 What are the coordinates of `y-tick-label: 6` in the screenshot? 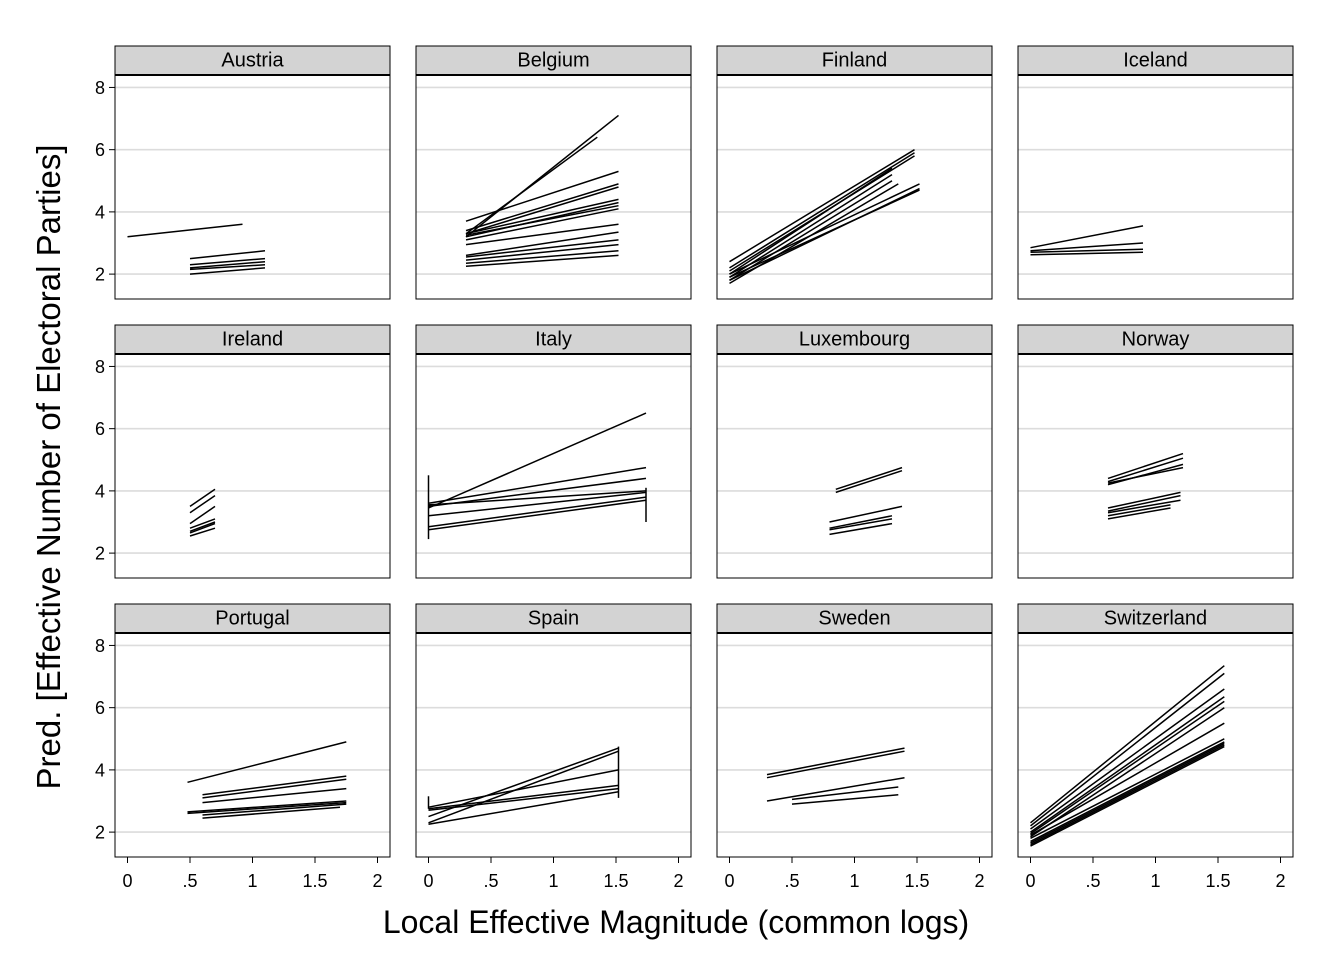 It's located at (100, 708).